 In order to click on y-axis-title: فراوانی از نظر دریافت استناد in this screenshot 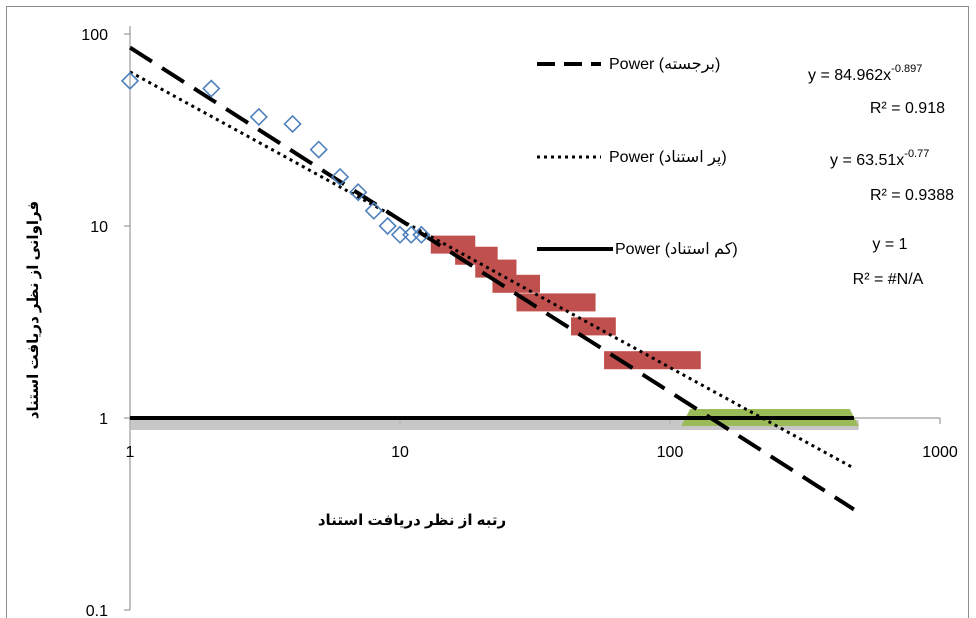, I will do `click(33, 310)`.